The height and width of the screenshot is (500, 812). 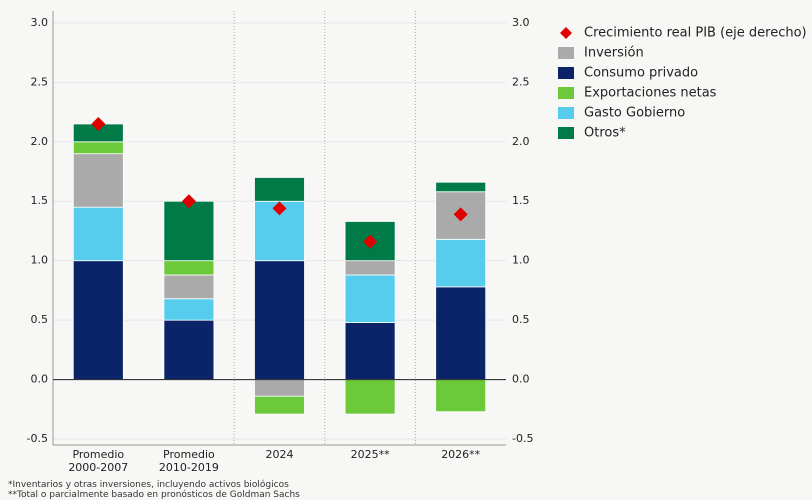 What do you see at coordinates (634, 113) in the screenshot?
I see `legend-label: Gasto Gobierno` at bounding box center [634, 113].